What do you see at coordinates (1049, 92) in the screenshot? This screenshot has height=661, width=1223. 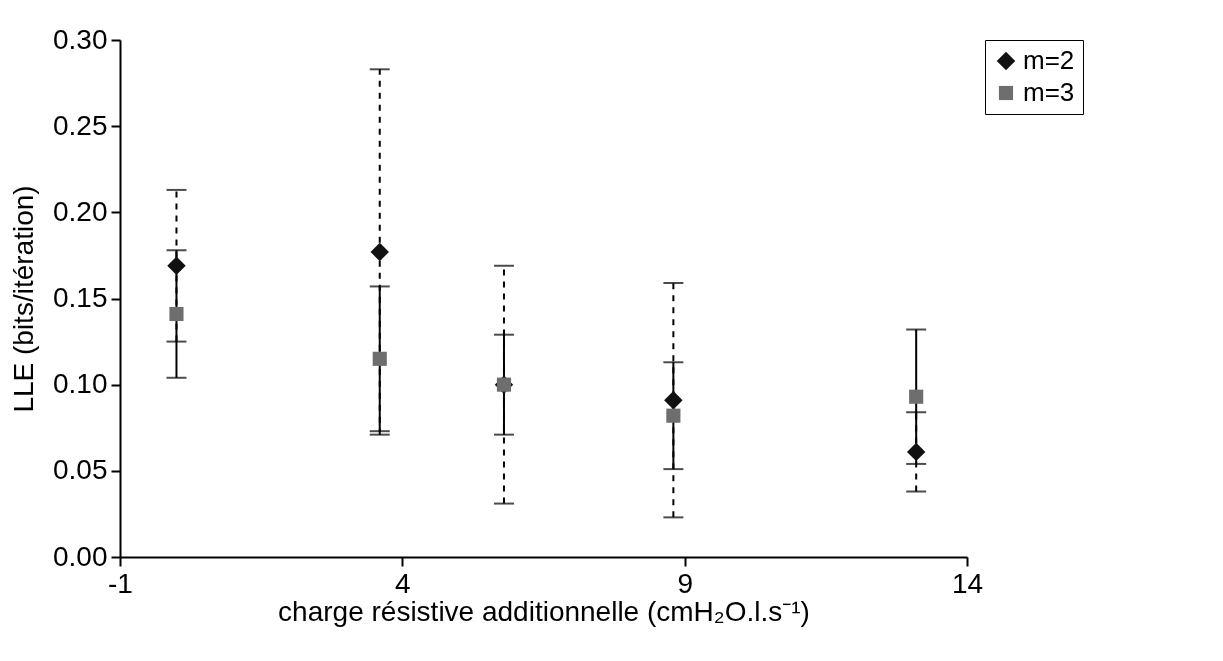 I see `legend-label: m=3` at bounding box center [1049, 92].